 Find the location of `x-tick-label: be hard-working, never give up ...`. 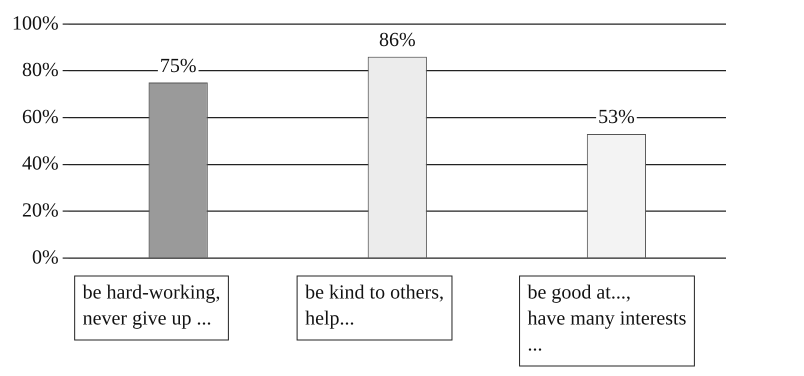

x-tick-label: be hard-working, never give up ... is located at coordinates (151, 305).